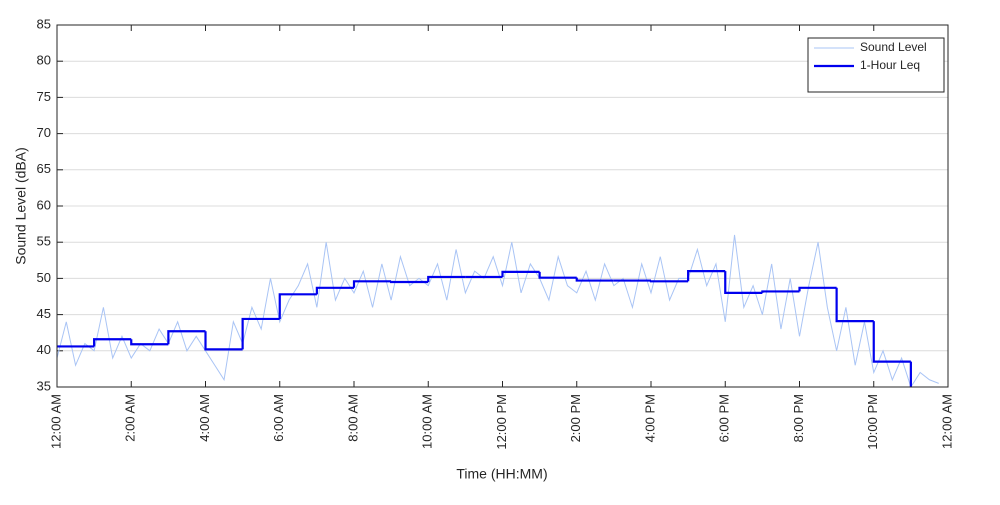  Describe the element at coordinates (44, 313) in the screenshot. I see `y-tick-label: 45` at that location.